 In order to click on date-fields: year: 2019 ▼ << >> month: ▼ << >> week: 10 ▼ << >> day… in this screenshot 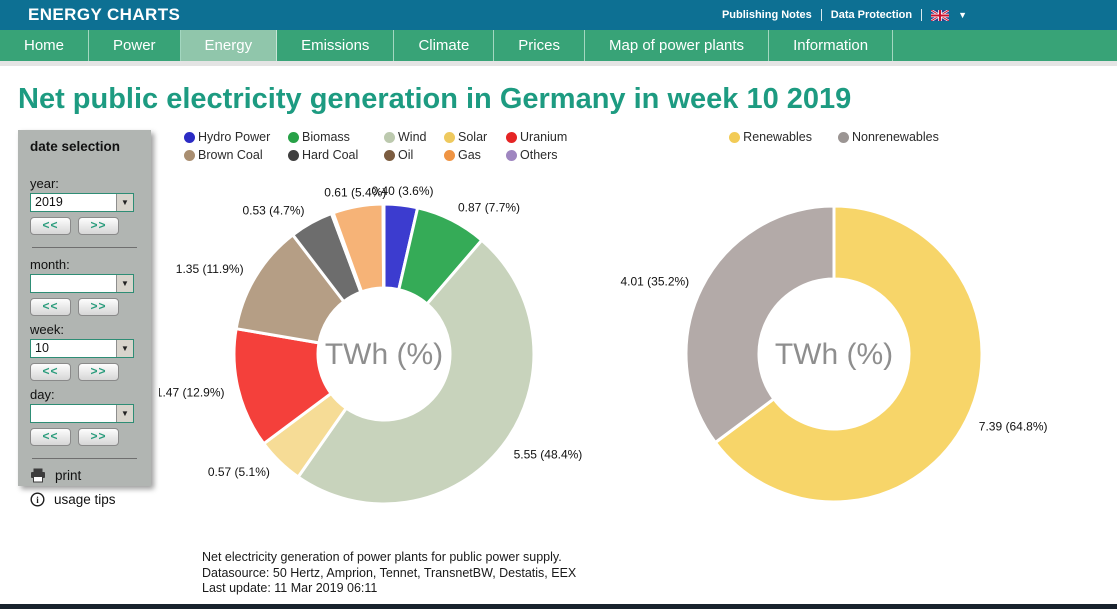, I will do `click(84, 311)`.